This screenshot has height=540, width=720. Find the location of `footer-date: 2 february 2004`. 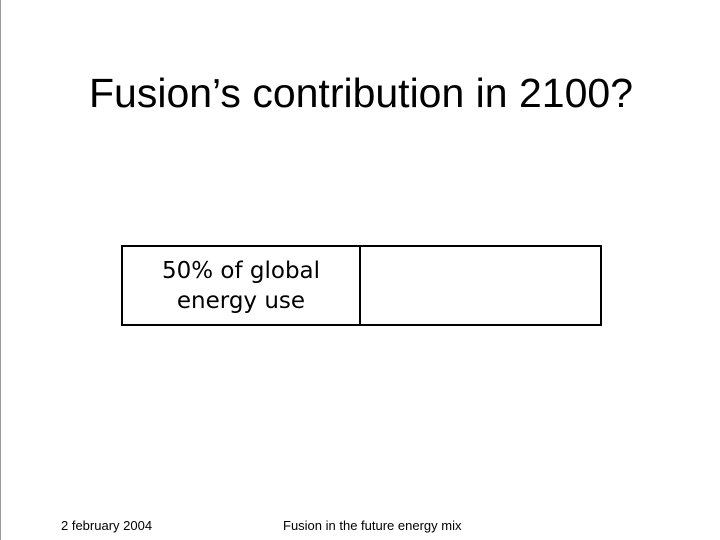

footer-date: 2 february 2004 is located at coordinates (107, 525).